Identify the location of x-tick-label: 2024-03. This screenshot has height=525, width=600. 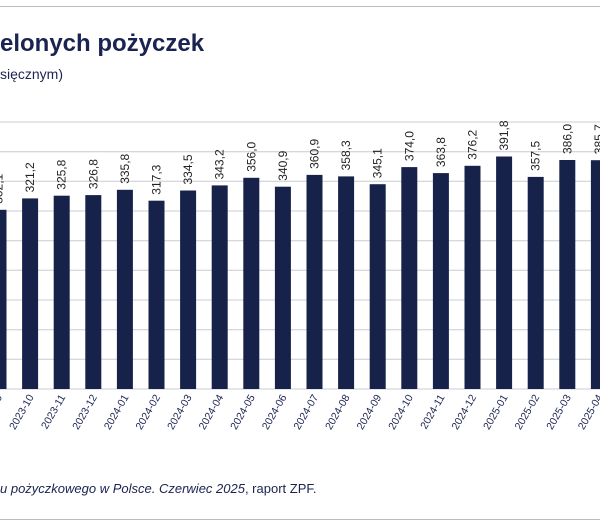
(180, 412).